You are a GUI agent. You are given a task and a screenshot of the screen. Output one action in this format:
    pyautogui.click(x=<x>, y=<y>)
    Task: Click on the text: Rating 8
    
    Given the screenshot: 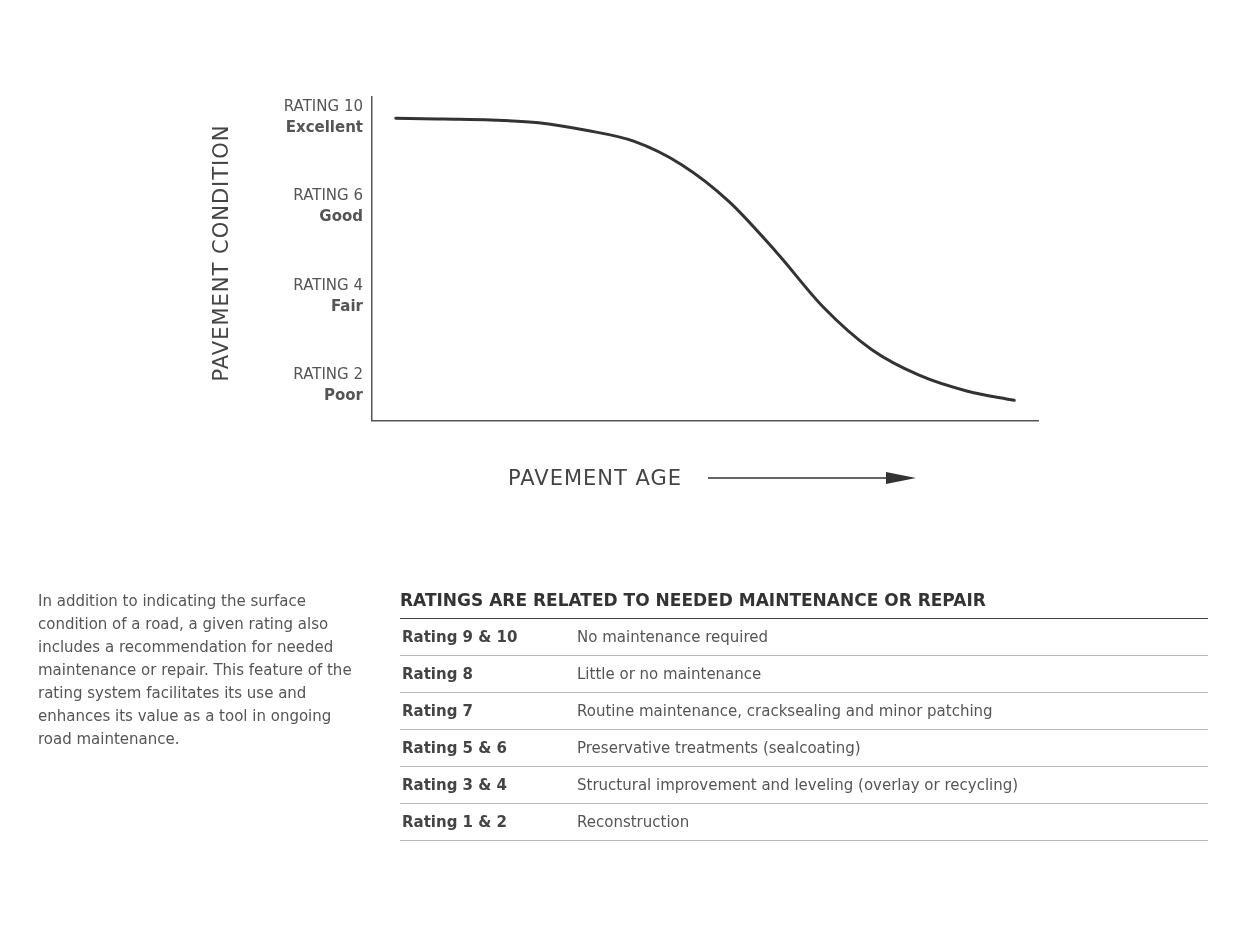 What is the action you would take?
    pyautogui.click(x=438, y=674)
    